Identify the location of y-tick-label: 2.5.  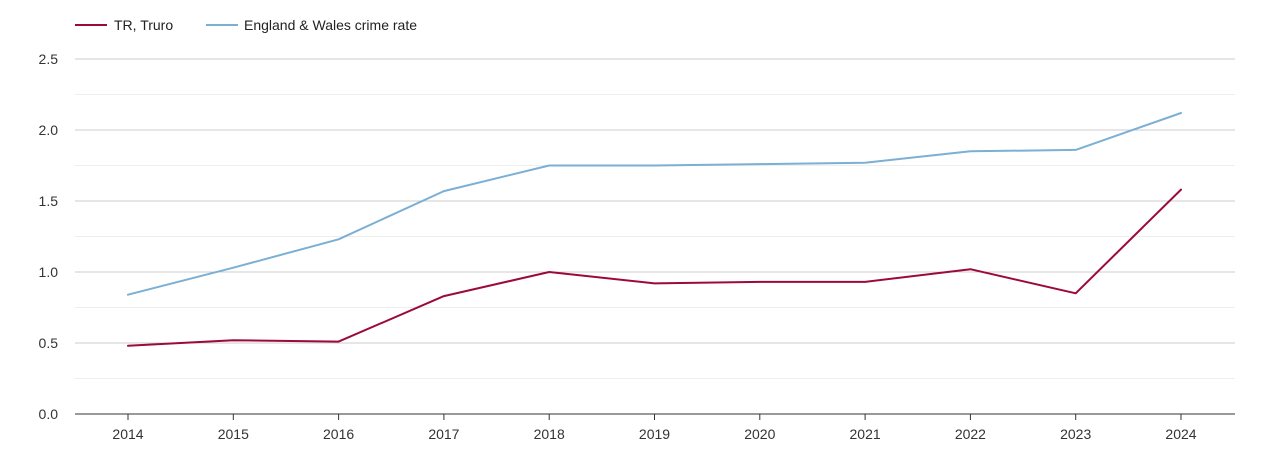
(49, 59).